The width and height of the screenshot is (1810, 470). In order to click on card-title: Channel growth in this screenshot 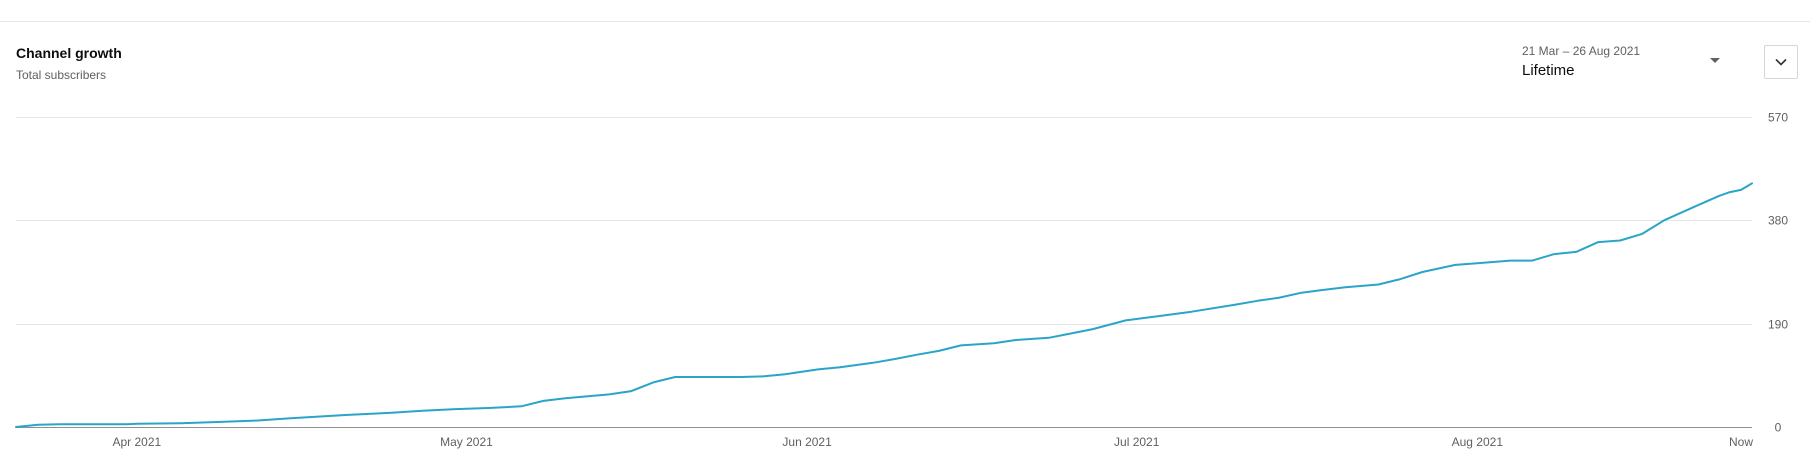, I will do `click(69, 53)`.